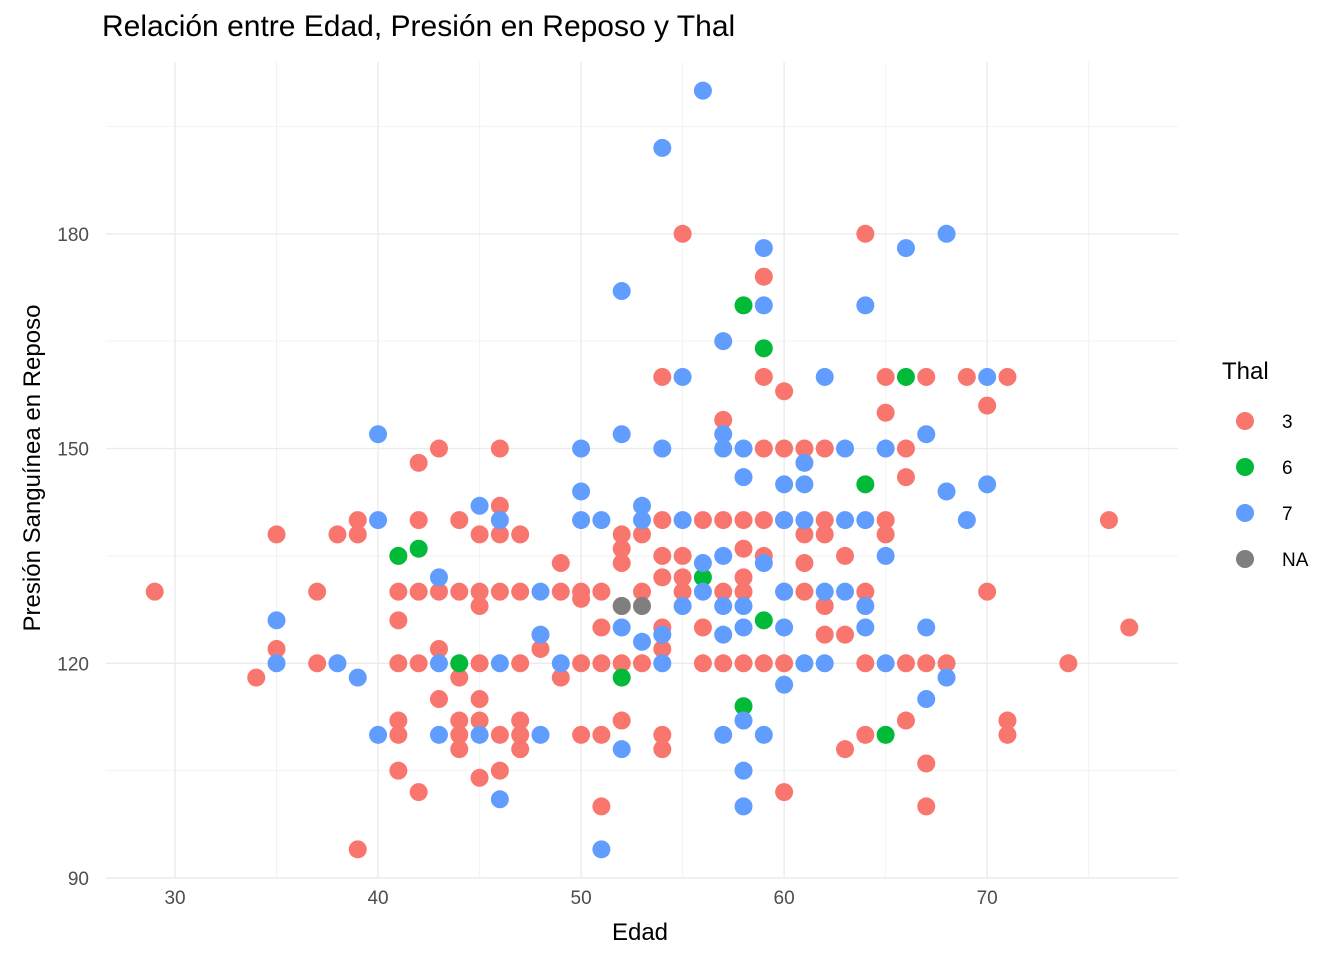 This screenshot has height=960, width=1344. Describe the element at coordinates (377, 898) in the screenshot. I see `x-tick-label: 40` at that location.